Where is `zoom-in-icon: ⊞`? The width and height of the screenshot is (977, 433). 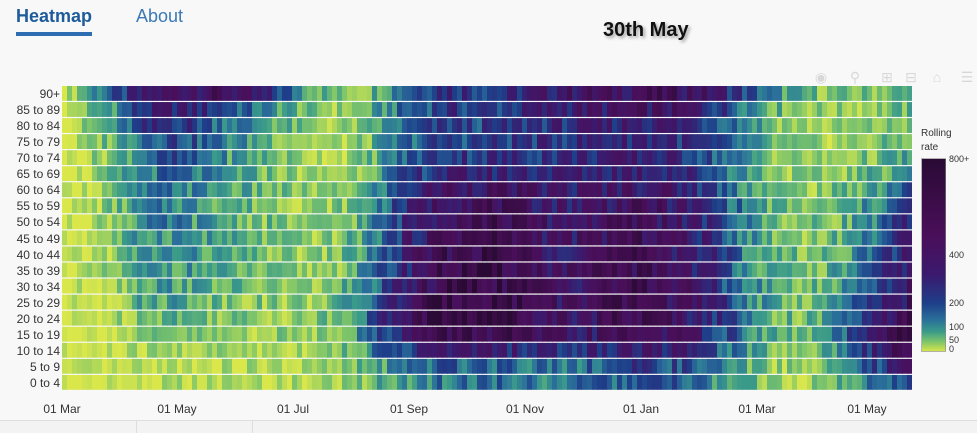 zoom-in-icon: ⊞ is located at coordinates (887, 77).